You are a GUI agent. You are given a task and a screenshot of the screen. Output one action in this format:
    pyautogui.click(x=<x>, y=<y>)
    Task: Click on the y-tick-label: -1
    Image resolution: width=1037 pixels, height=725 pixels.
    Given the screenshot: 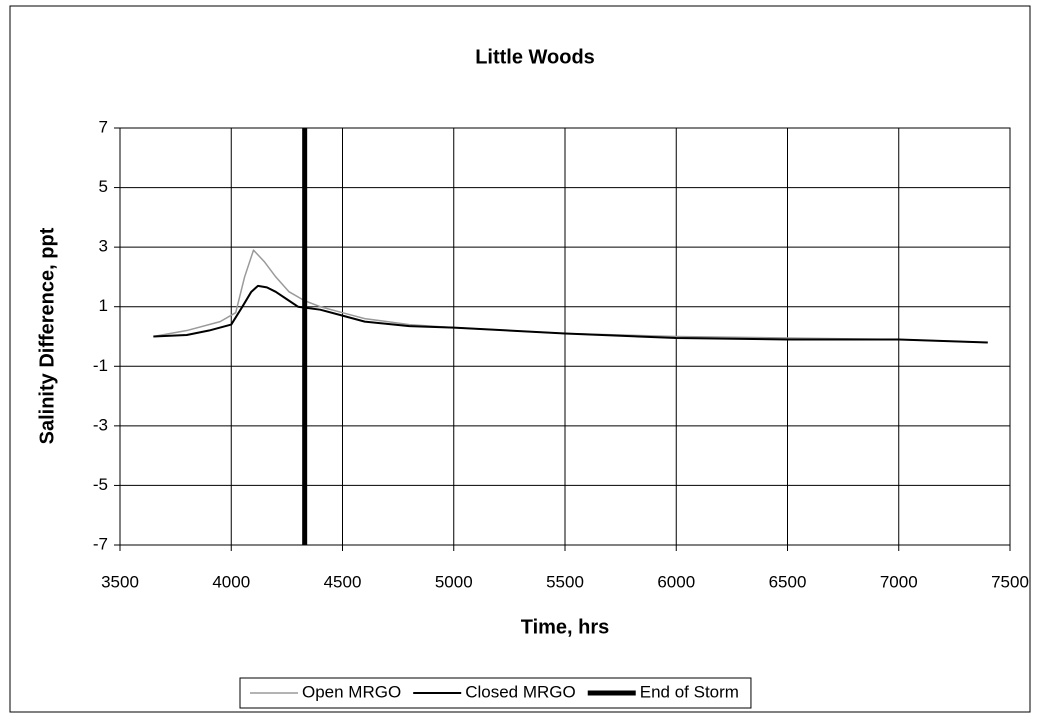 What is the action you would take?
    pyautogui.click(x=100, y=365)
    